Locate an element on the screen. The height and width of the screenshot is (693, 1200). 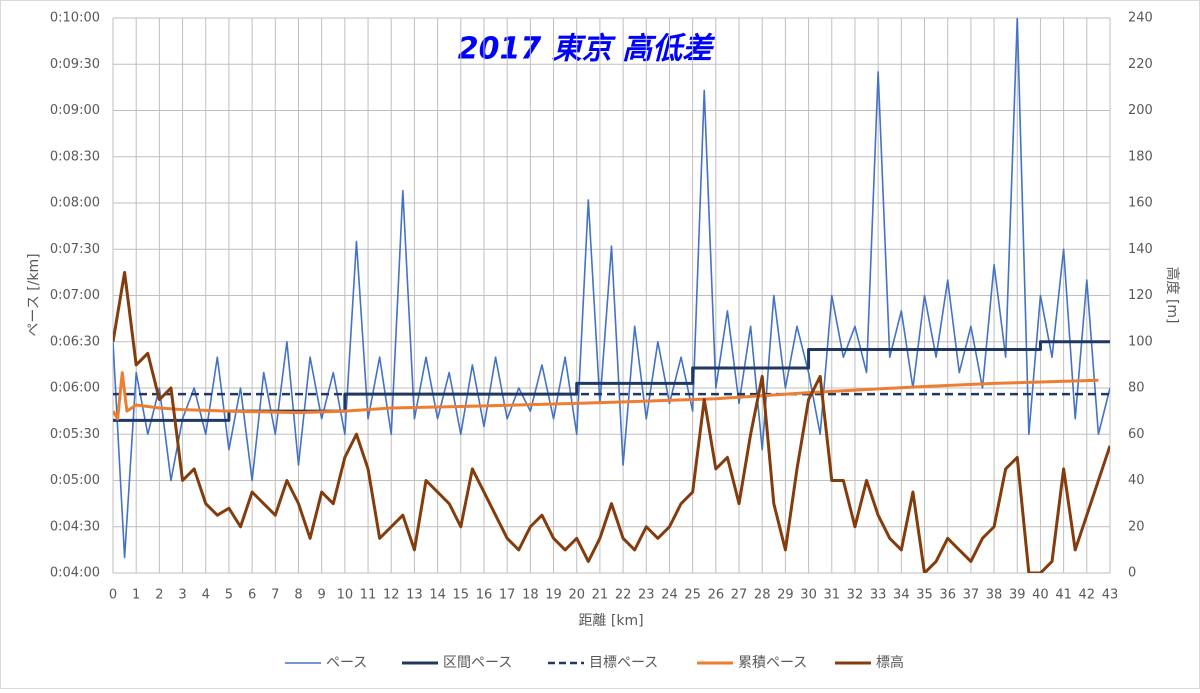
y-tick-label: 0:06:00 is located at coordinates (75, 388).